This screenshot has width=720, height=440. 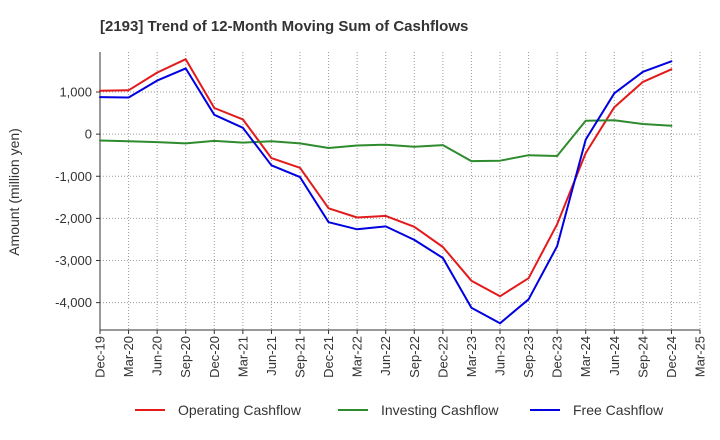 I want to click on x-tick-label: Sep-24, so click(x=642, y=357).